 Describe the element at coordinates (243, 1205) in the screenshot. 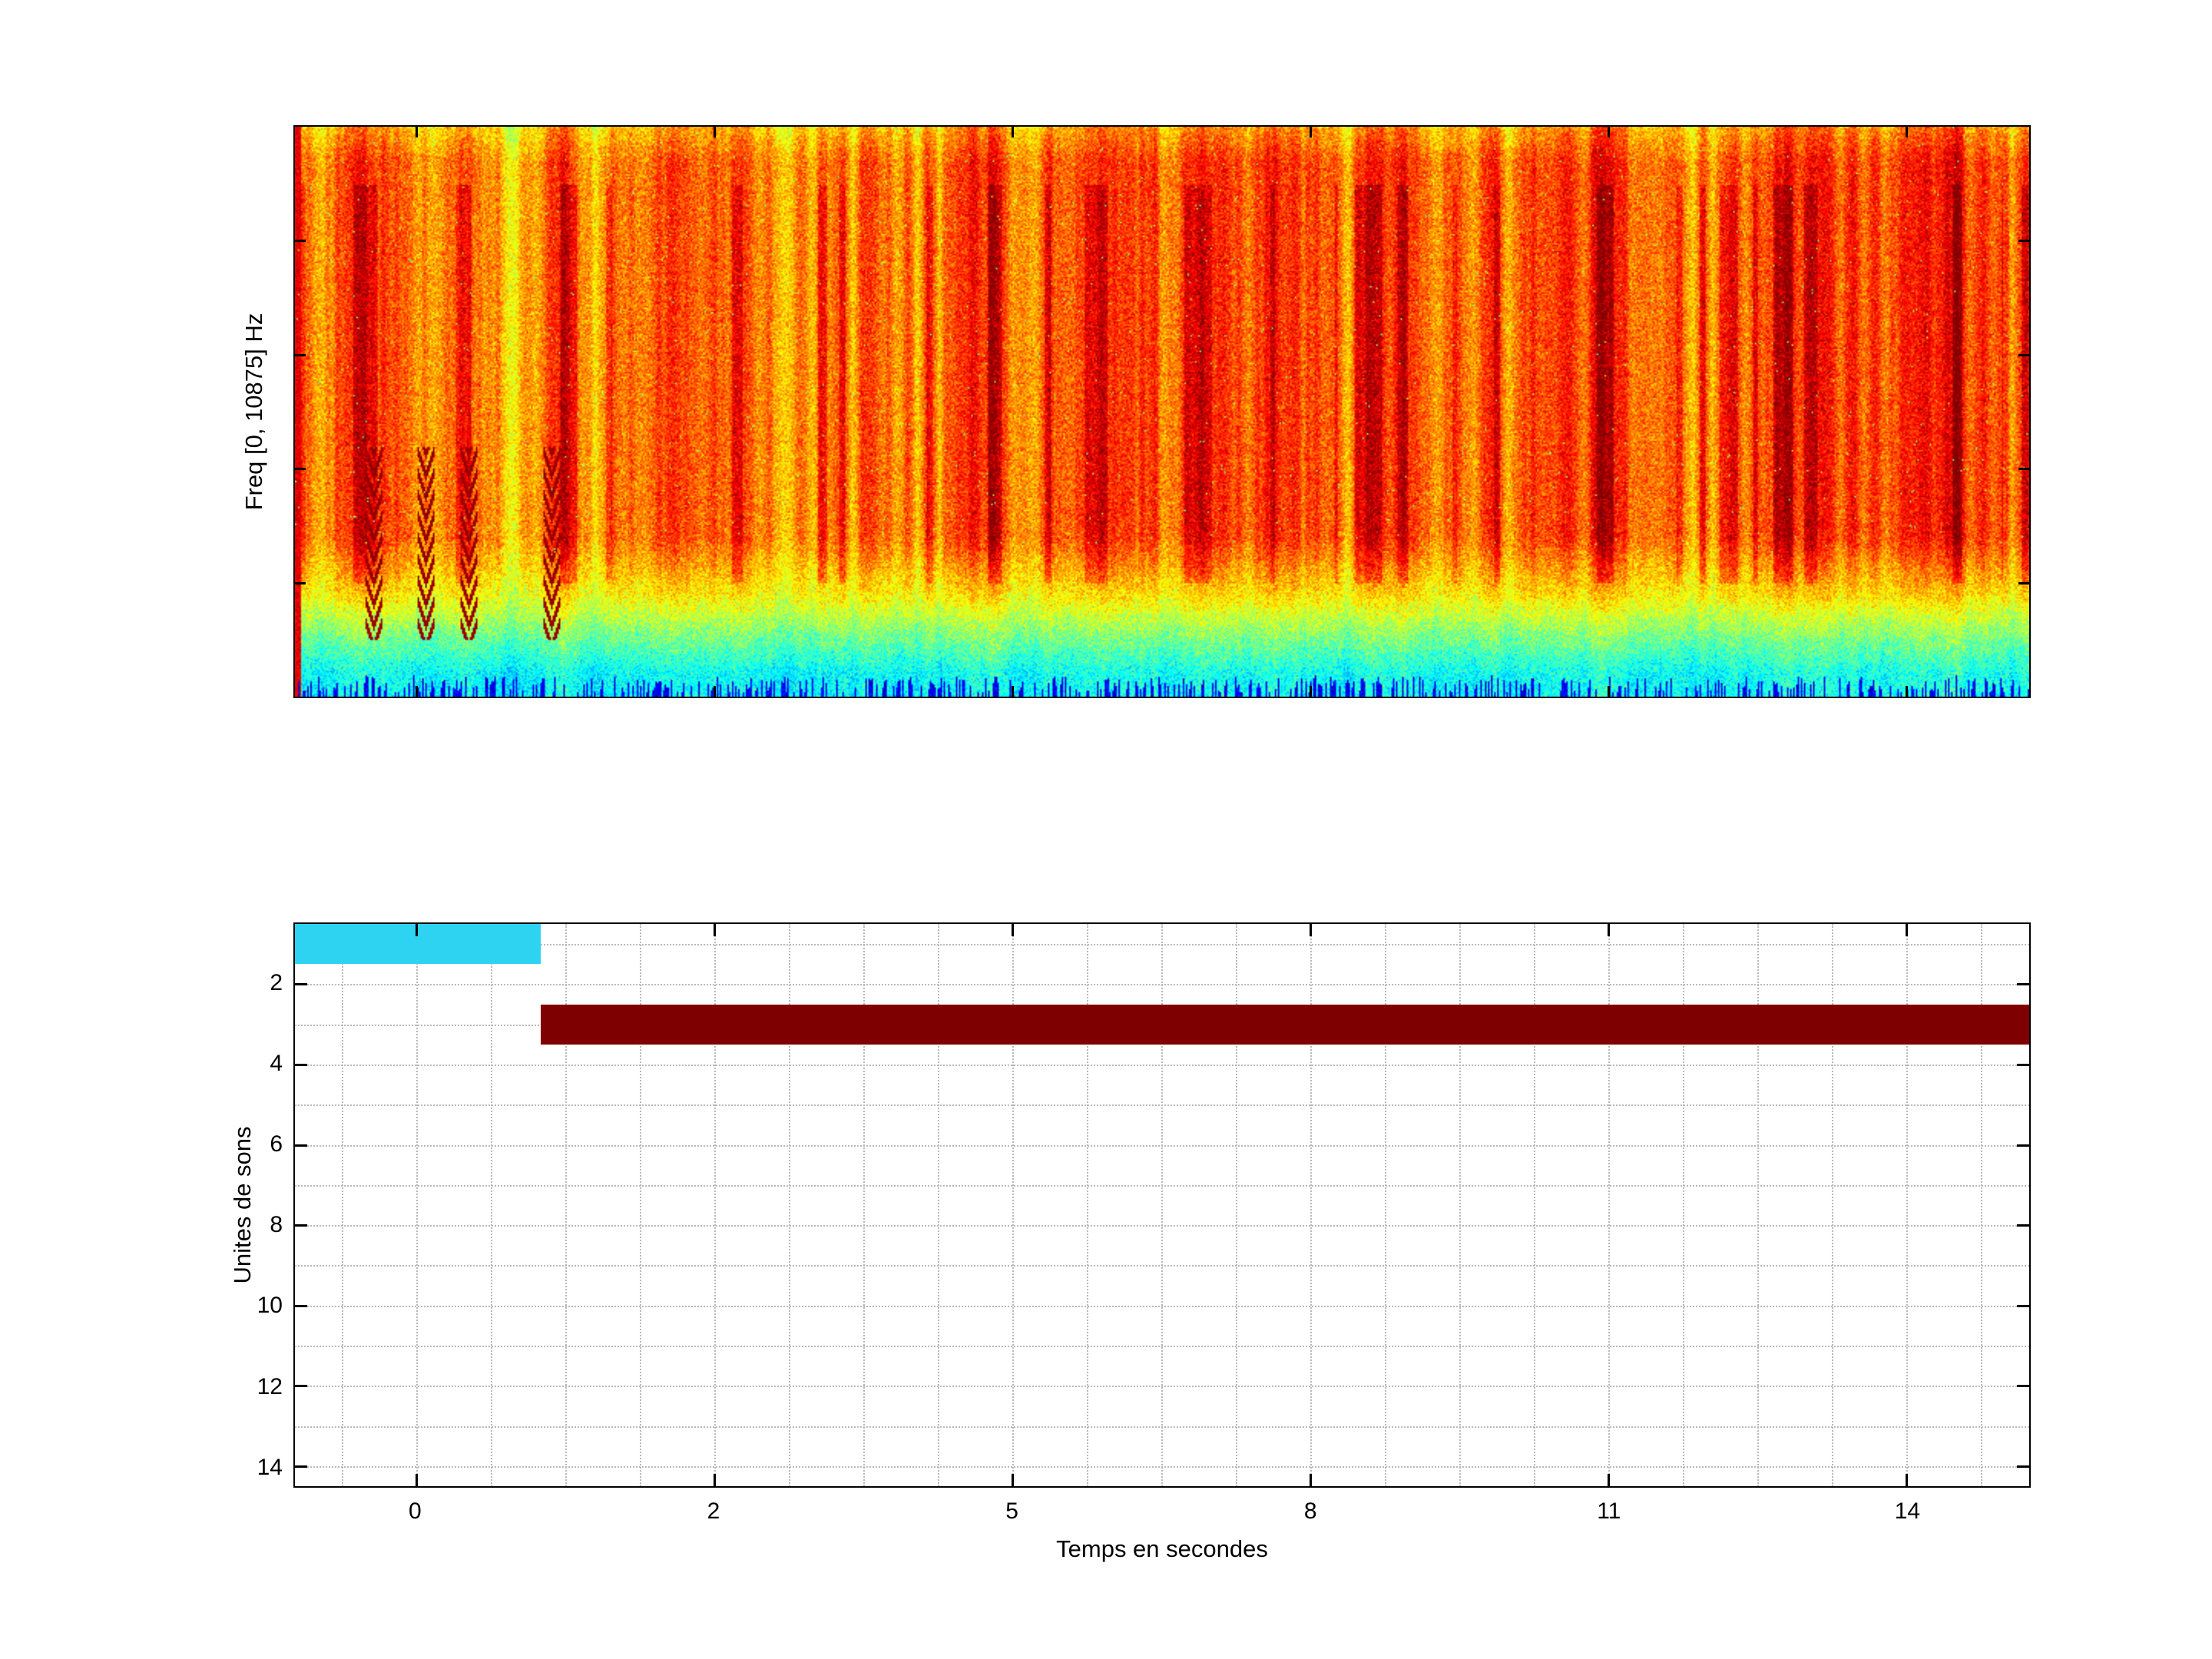

I see `units-plot-ylabel: Unites de sons` at that location.